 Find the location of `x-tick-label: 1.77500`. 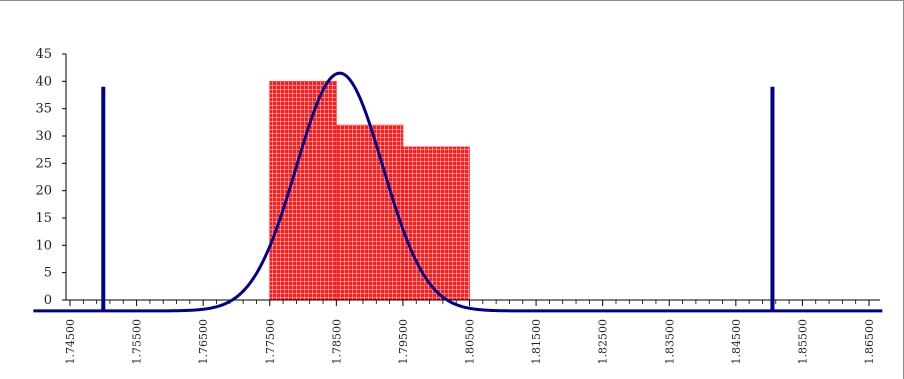

x-tick-label: 1.77500 is located at coordinates (270, 342).